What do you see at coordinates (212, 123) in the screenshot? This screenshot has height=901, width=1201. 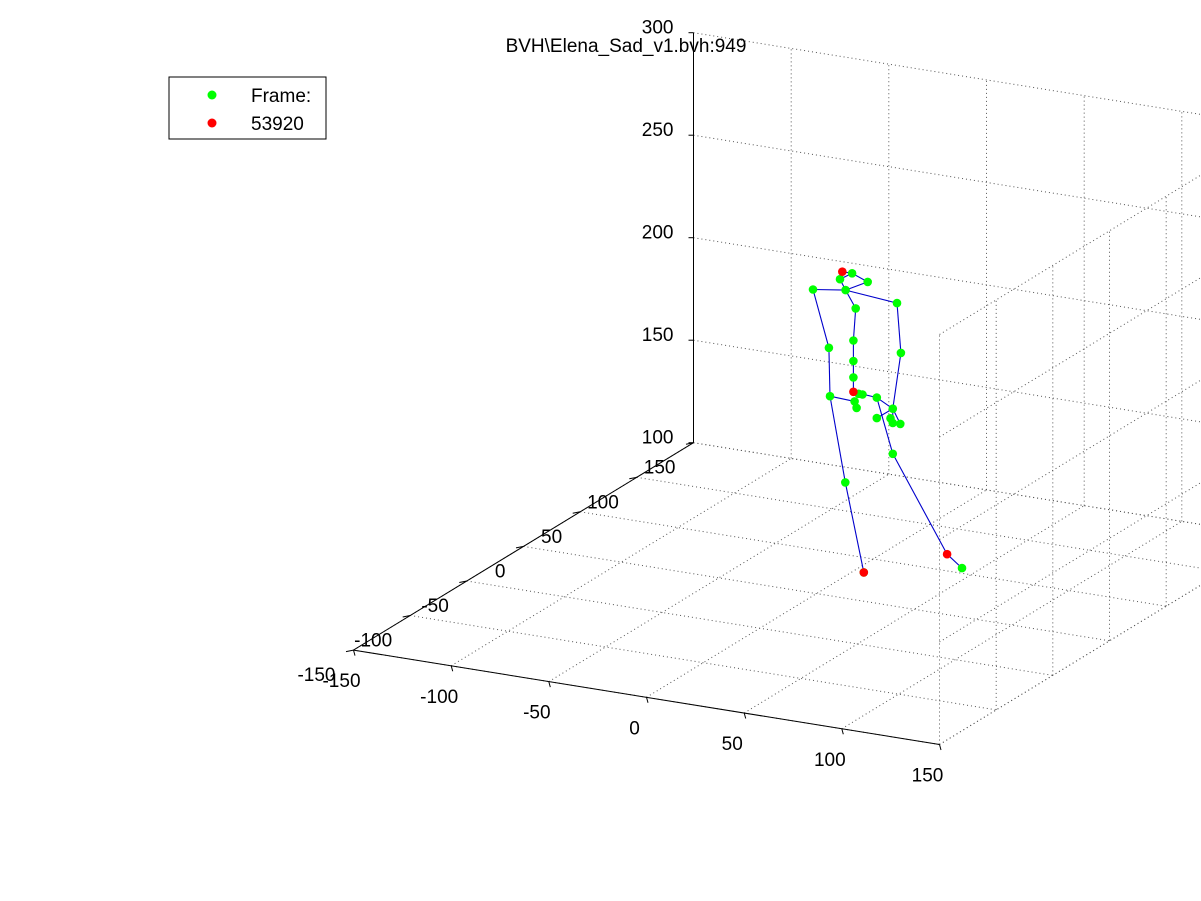 I see `legend-marker-frame-number` at bounding box center [212, 123].